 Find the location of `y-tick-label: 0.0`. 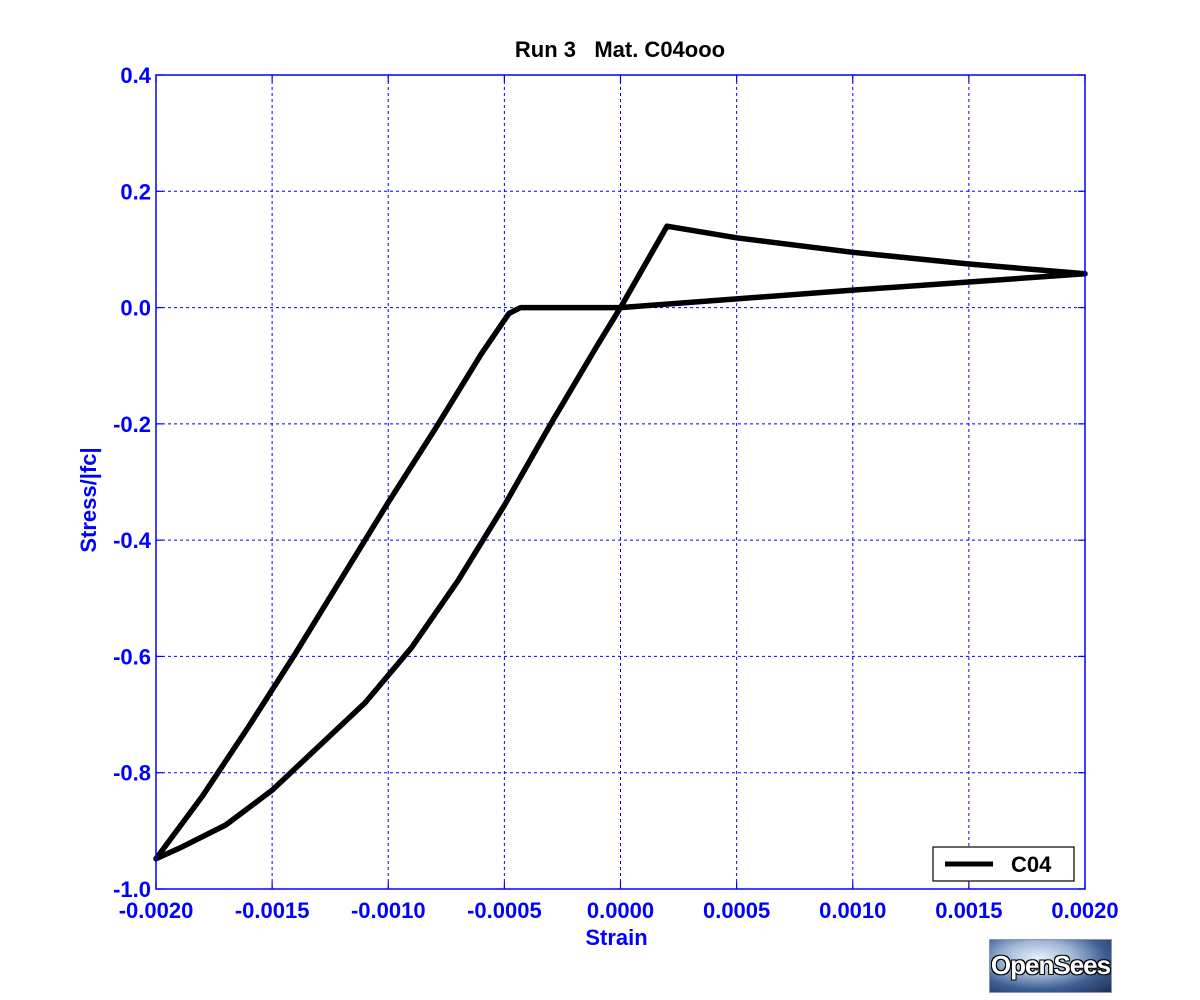

y-tick-label: 0.0 is located at coordinates (135, 308).